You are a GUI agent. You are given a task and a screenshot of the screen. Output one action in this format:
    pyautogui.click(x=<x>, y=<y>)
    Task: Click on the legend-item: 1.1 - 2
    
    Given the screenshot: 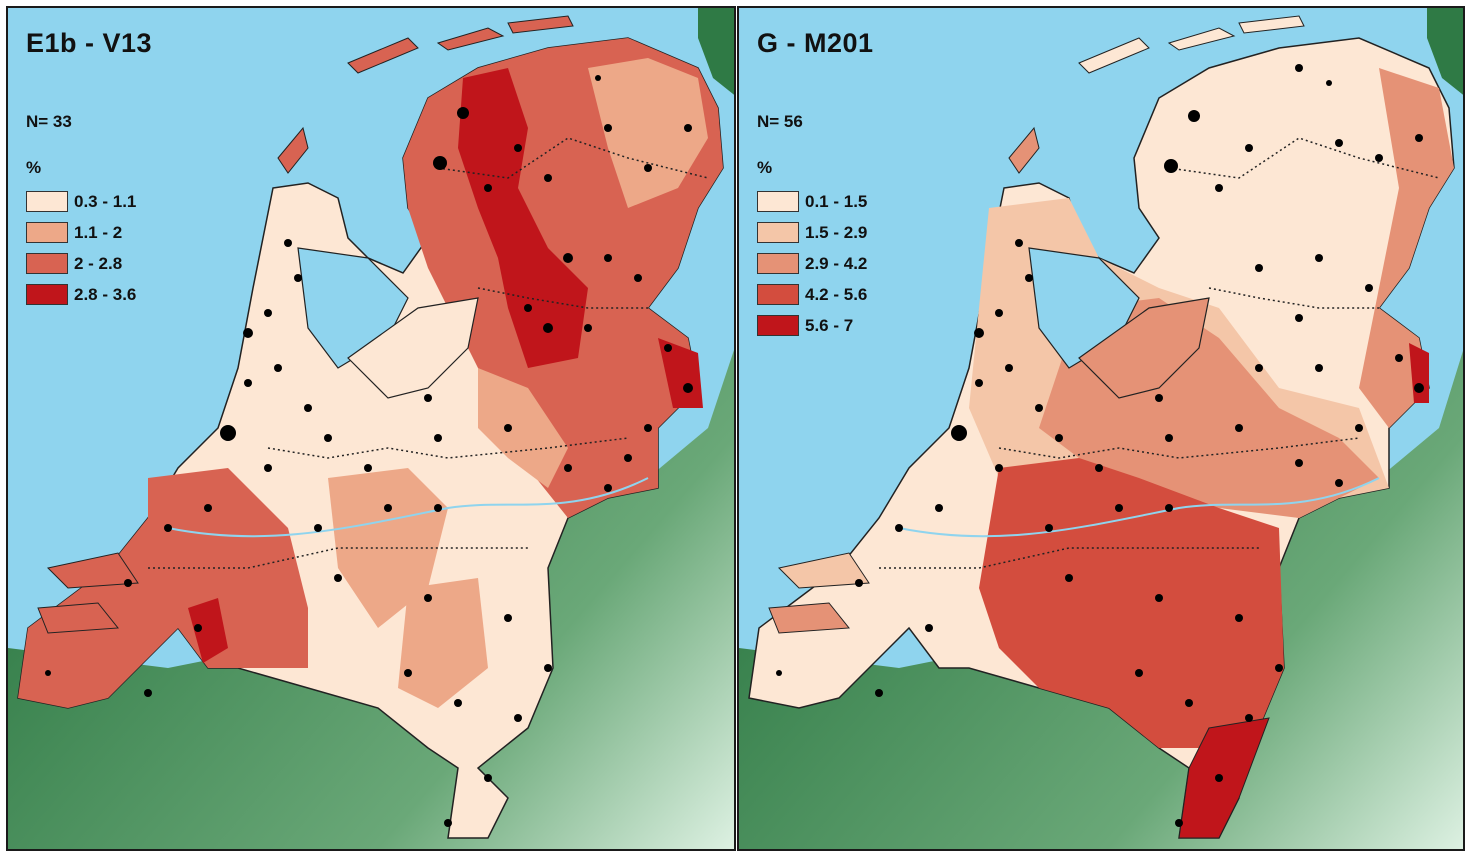 What is the action you would take?
    pyautogui.click(x=81, y=232)
    